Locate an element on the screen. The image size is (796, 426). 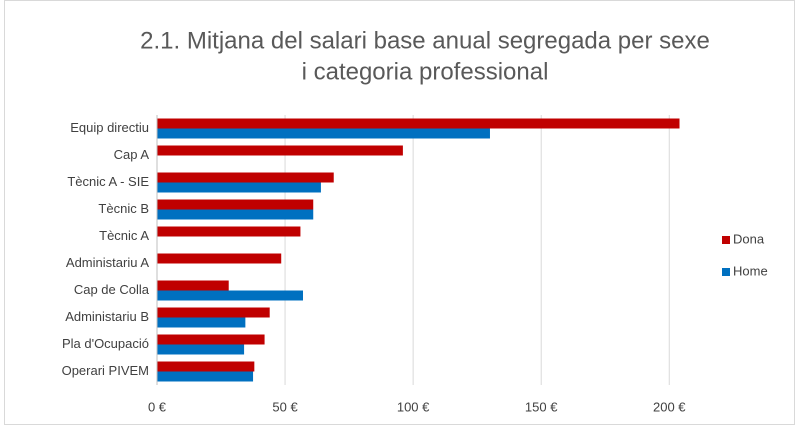
y-tick-label: Administariu B is located at coordinates (107, 316).